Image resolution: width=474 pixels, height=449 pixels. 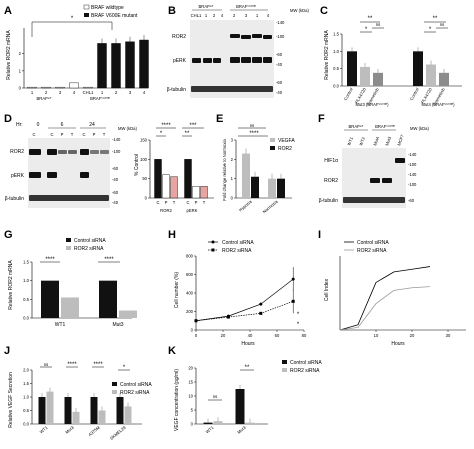 What do you see at coordinates (17, 152) in the screenshot?
I see `blot-d-row-ror2: ROR2` at bounding box center [17, 152].